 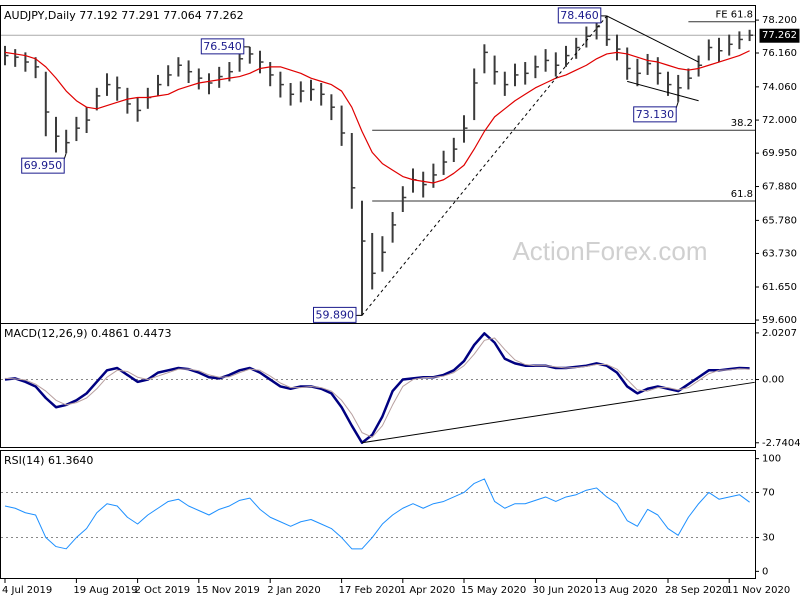 I want to click on x-tick-label: 1 Apr 2020, so click(x=427, y=590).